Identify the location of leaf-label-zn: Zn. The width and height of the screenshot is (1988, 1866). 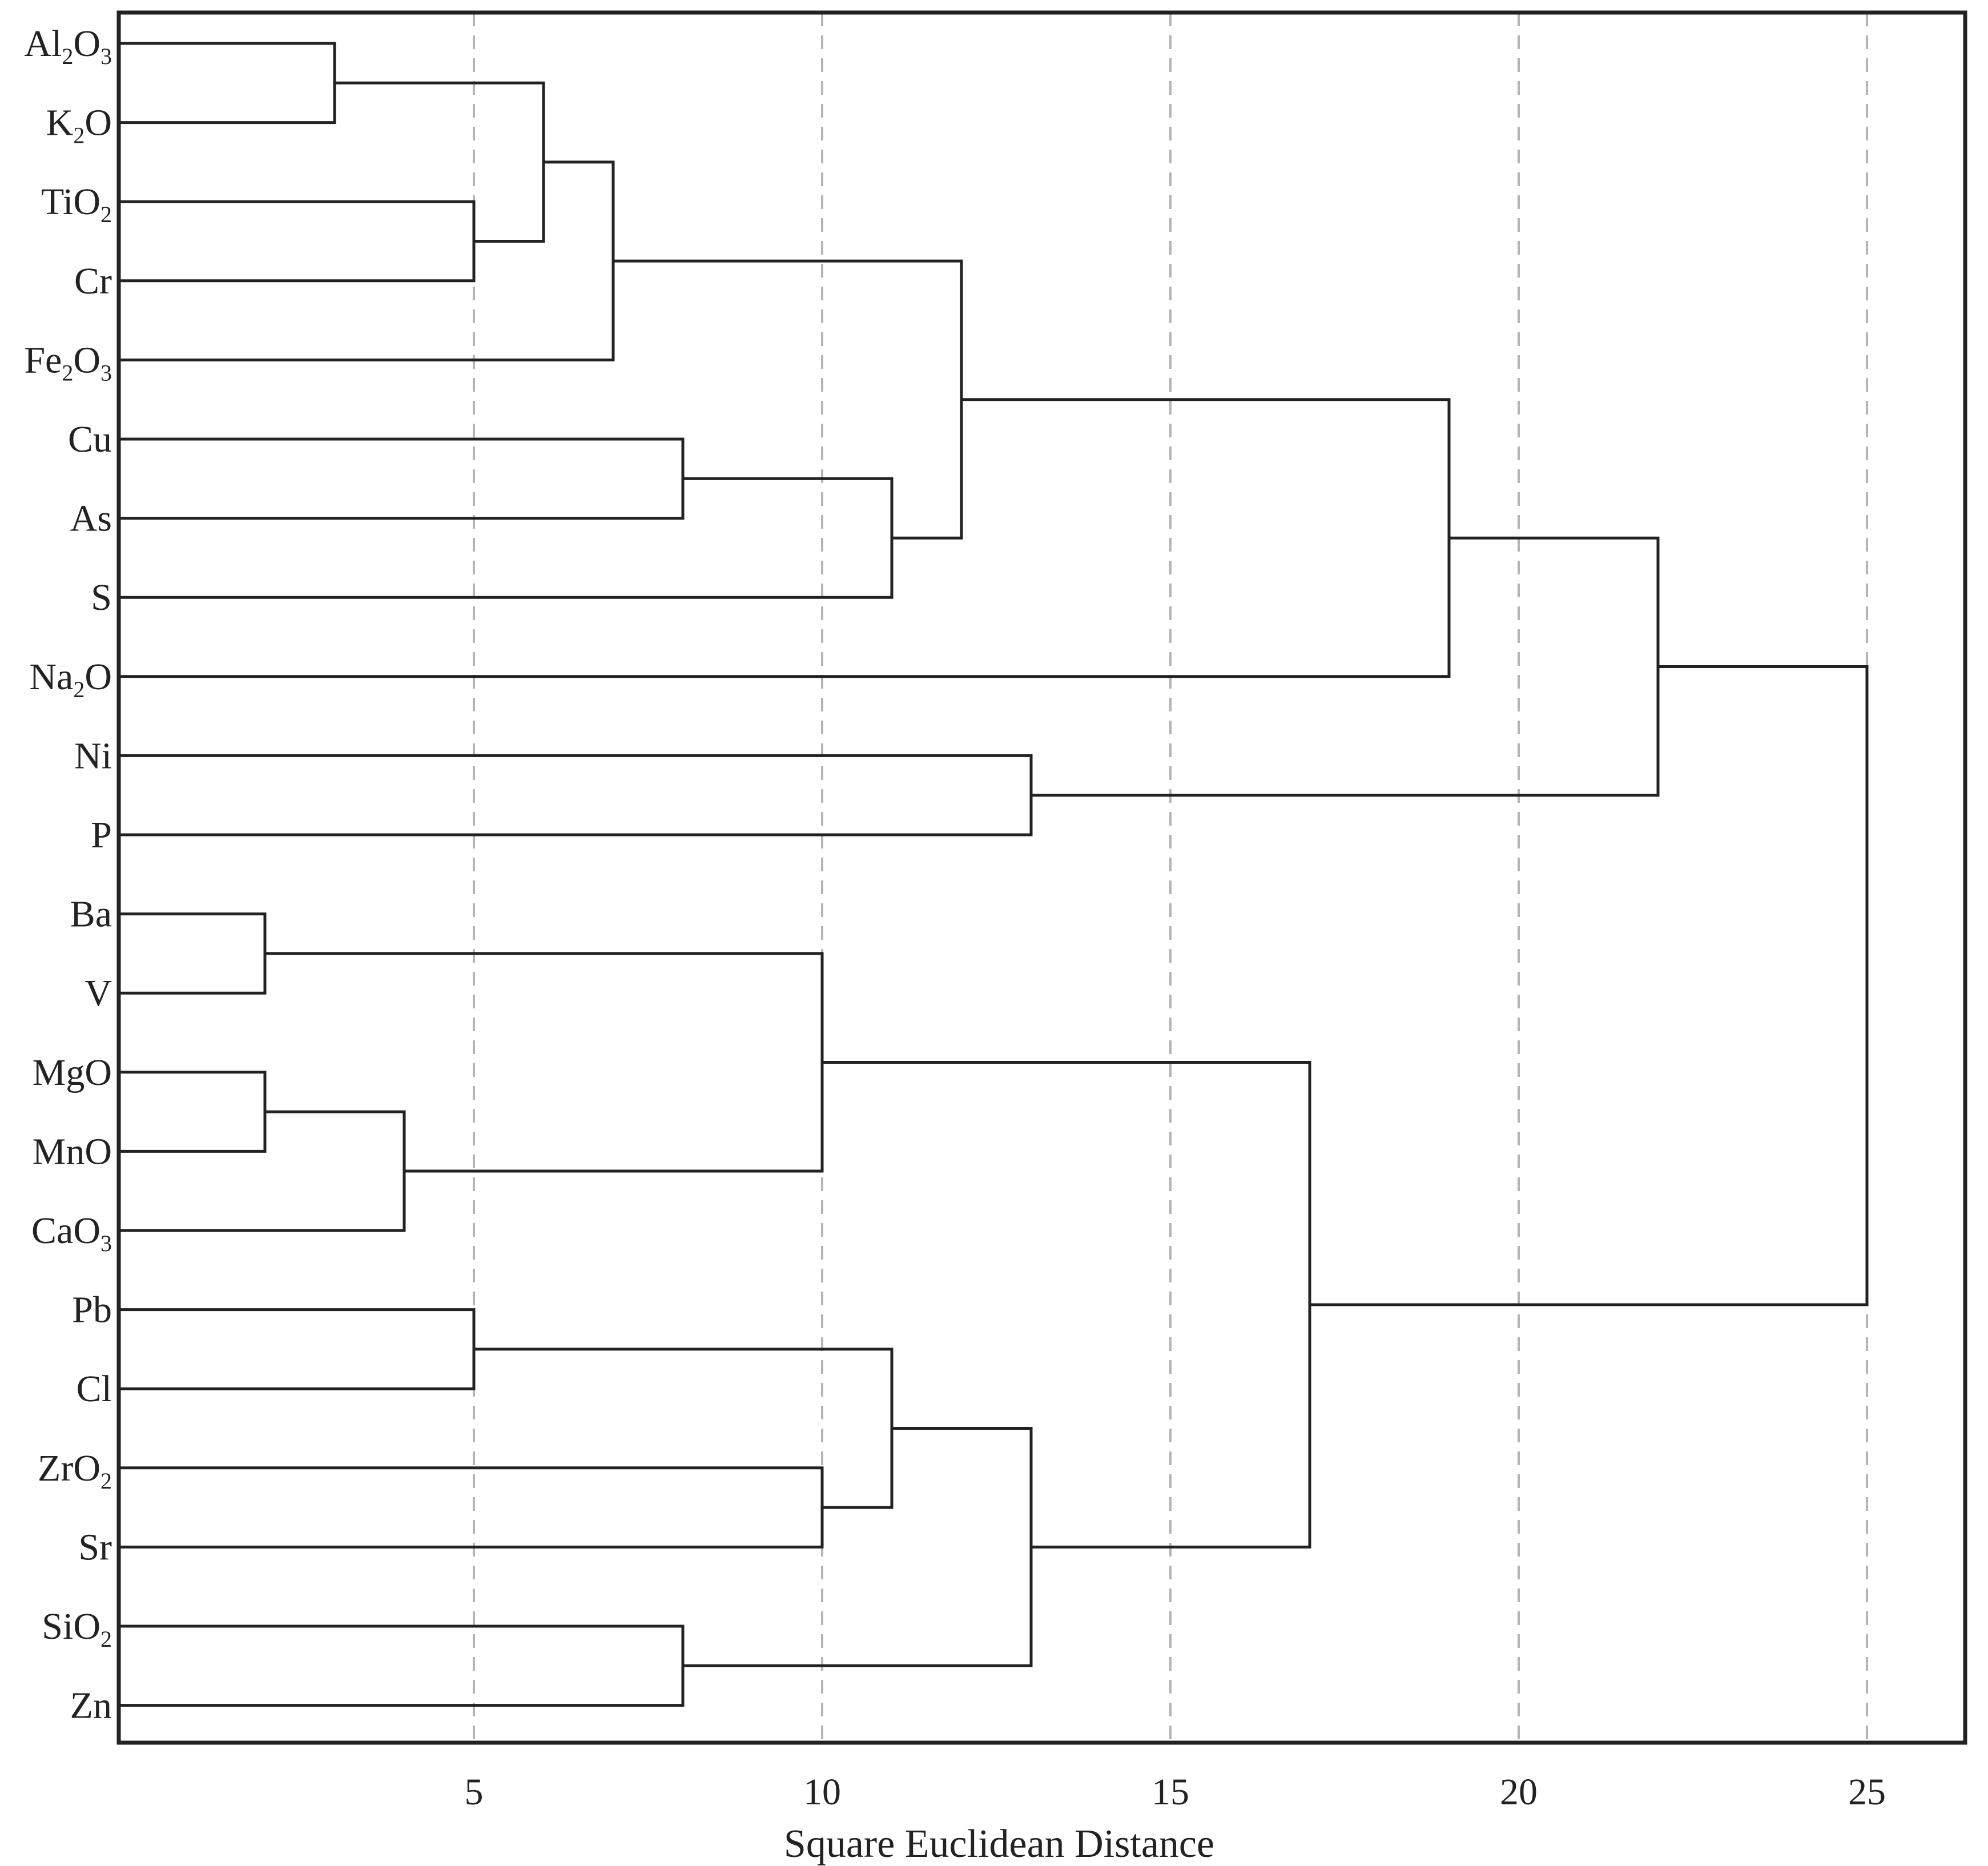
(91, 1706).